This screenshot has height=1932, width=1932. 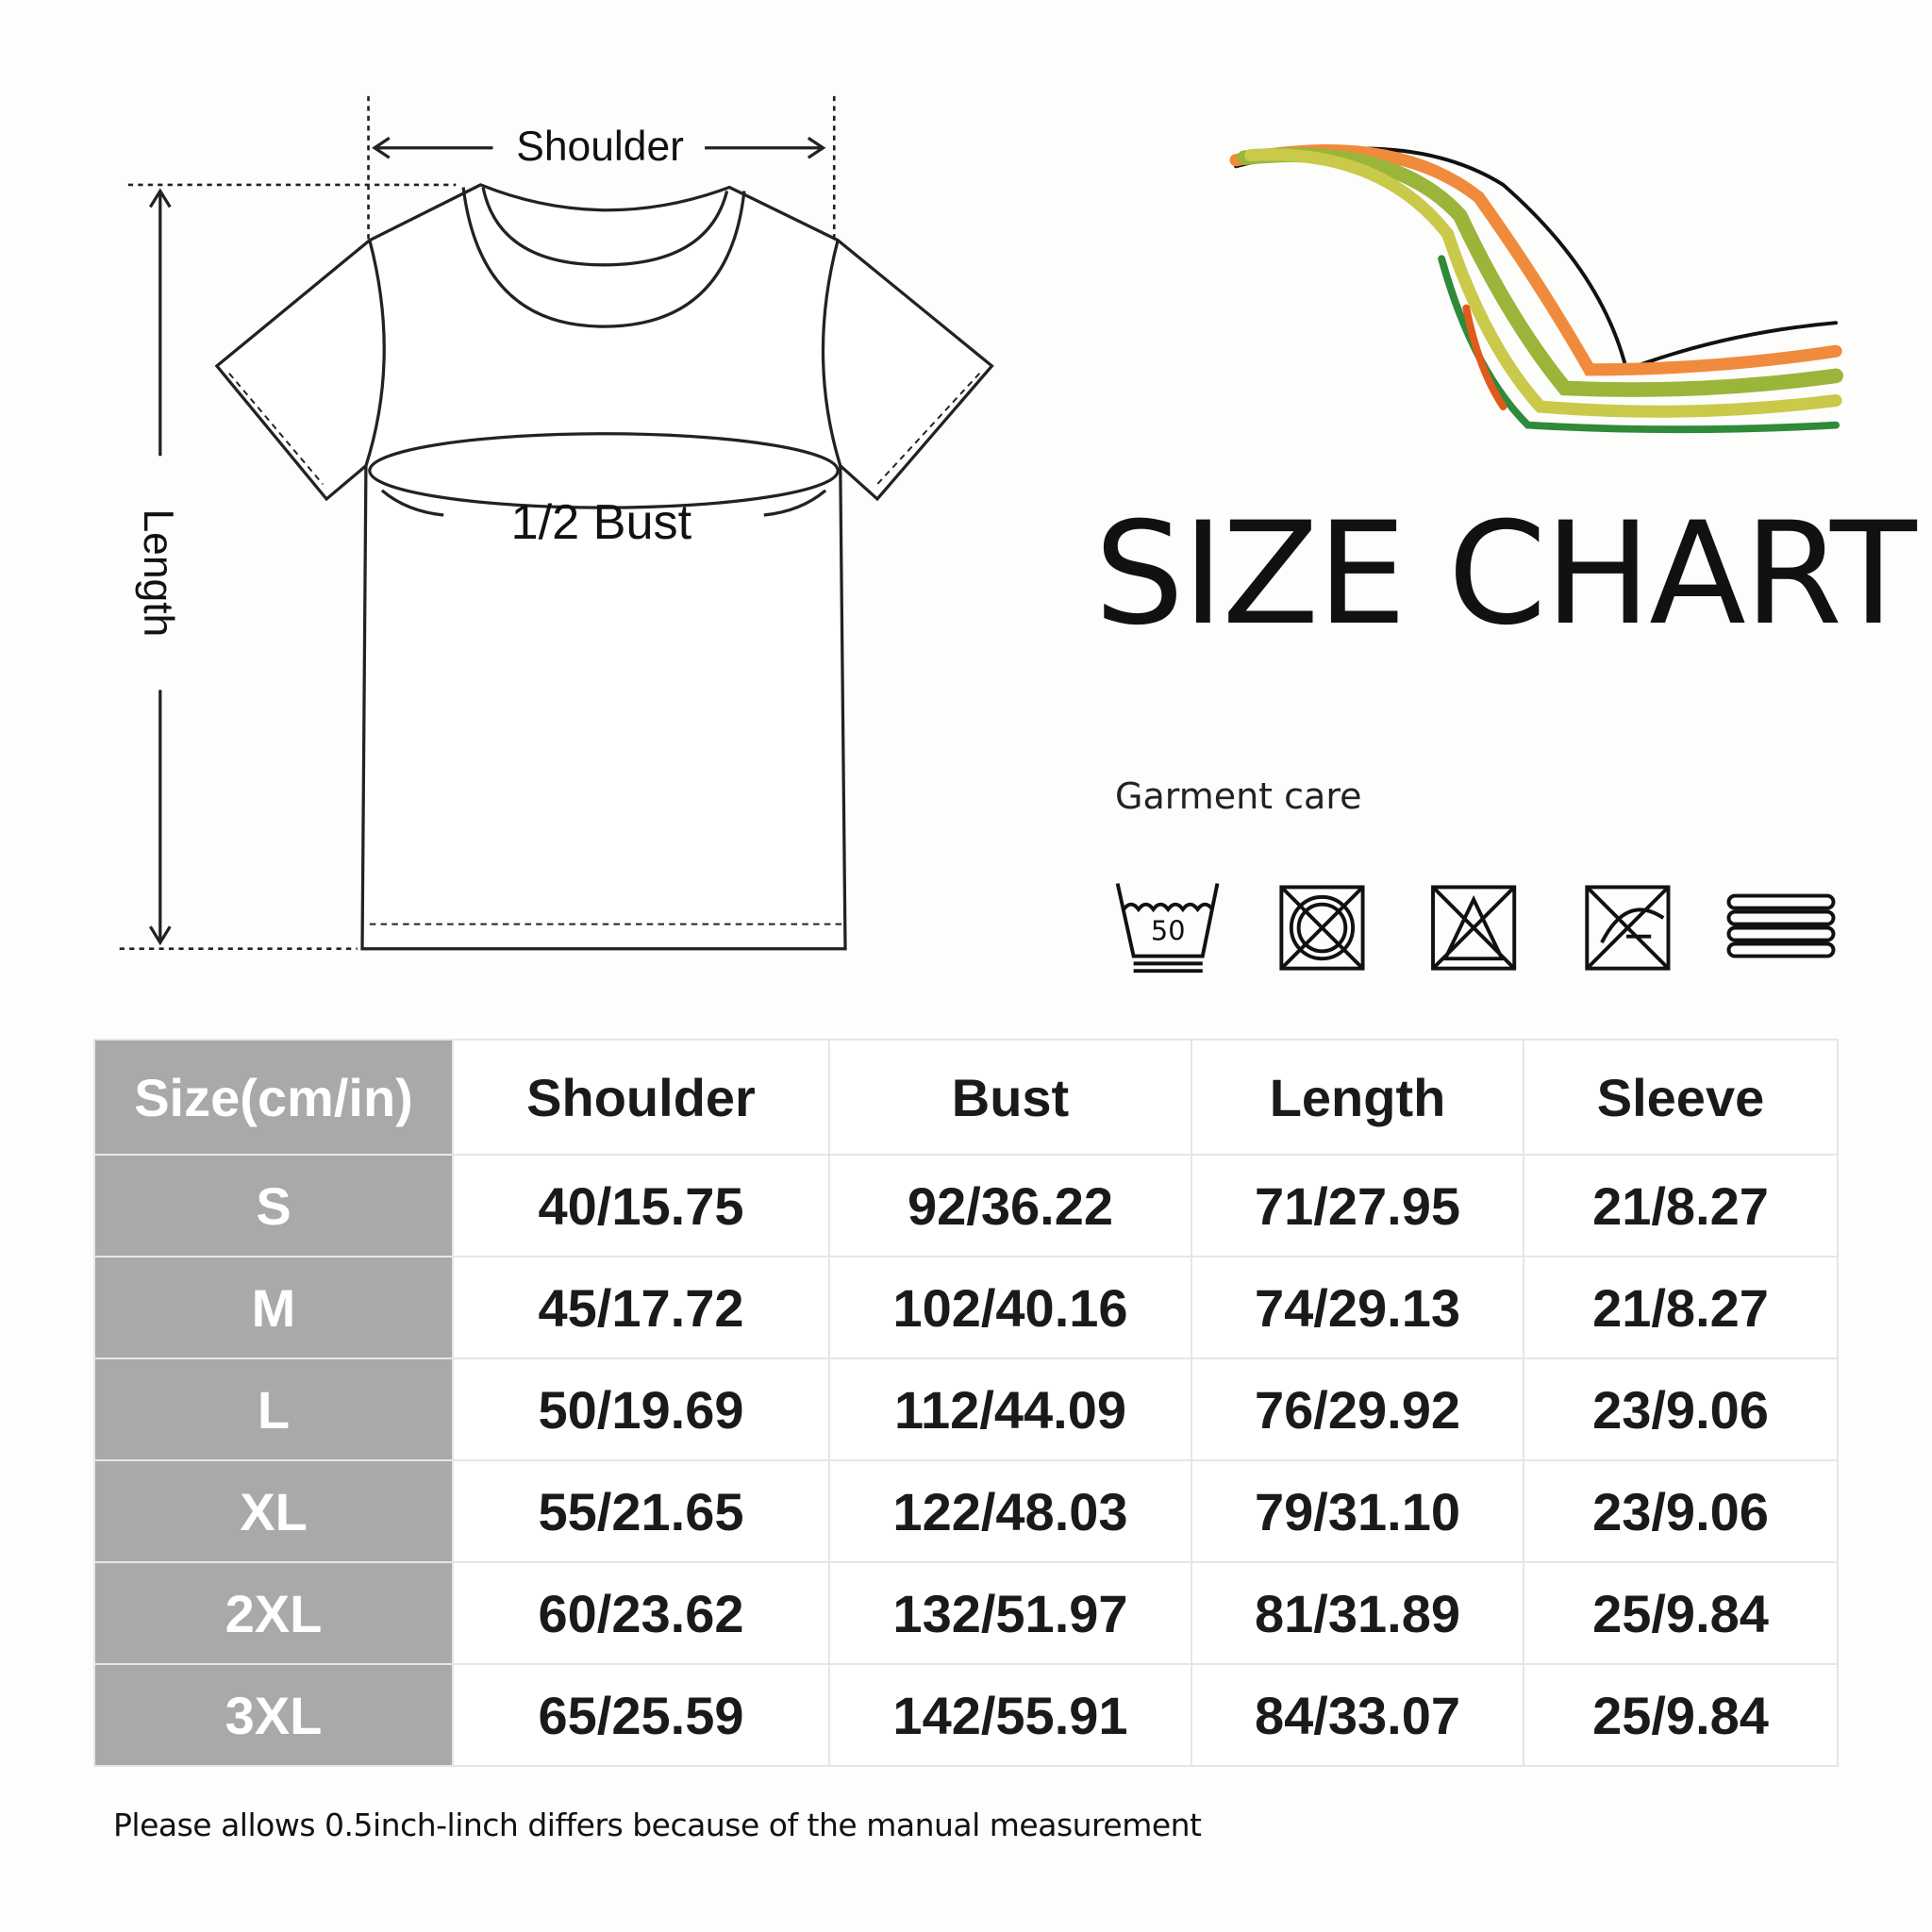 What do you see at coordinates (1505, 574) in the screenshot?
I see `page-title: SIZE CHART` at bounding box center [1505, 574].